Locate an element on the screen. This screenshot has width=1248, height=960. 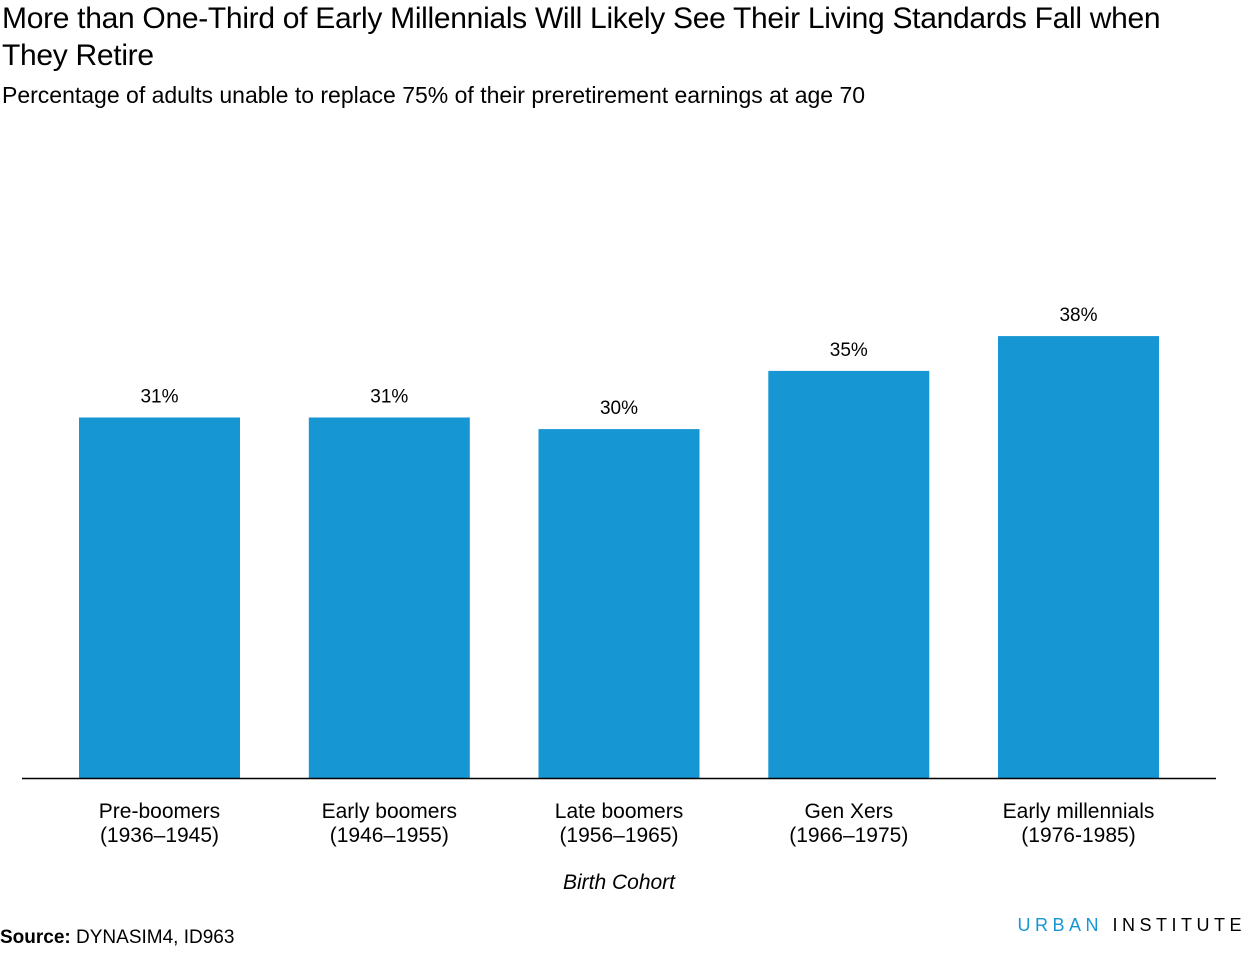
x-tick-label-4-line-2: (1966–1975) is located at coordinates (848, 835).